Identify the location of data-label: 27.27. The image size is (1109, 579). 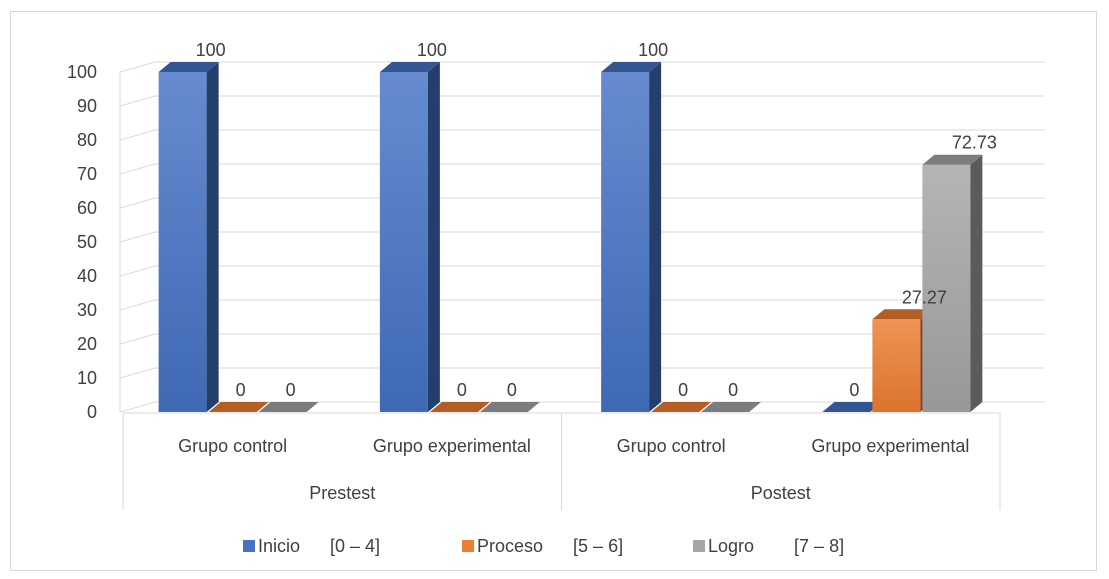
(924, 297).